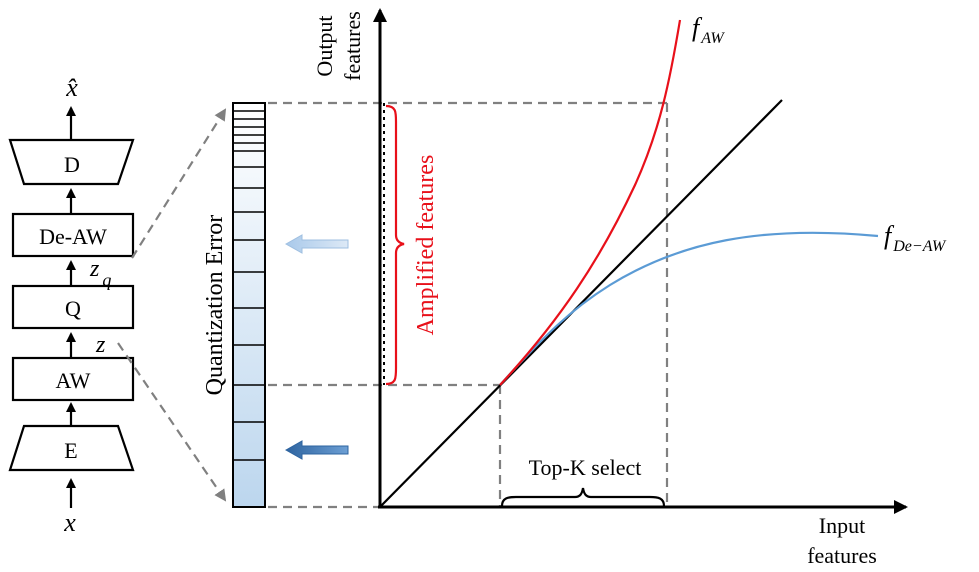 Image resolution: width=979 pixels, height=572 pixels. Describe the element at coordinates (316, 450) in the screenshot. I see `dark-blue-arrow` at that location.